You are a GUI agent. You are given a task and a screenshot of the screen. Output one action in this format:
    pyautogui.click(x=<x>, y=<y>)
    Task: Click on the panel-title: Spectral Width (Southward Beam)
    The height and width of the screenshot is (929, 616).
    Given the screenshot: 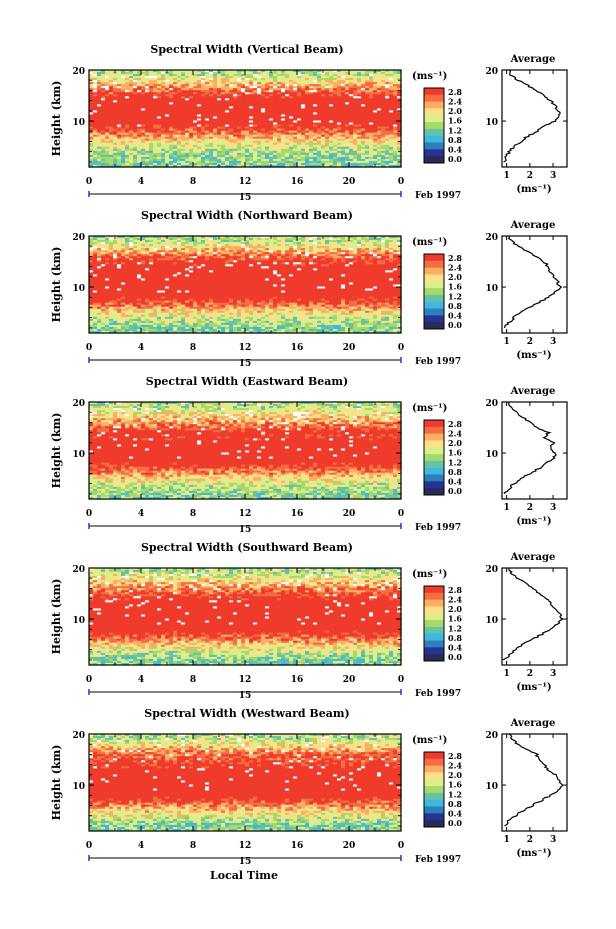 What is the action you would take?
    pyautogui.click(x=247, y=547)
    